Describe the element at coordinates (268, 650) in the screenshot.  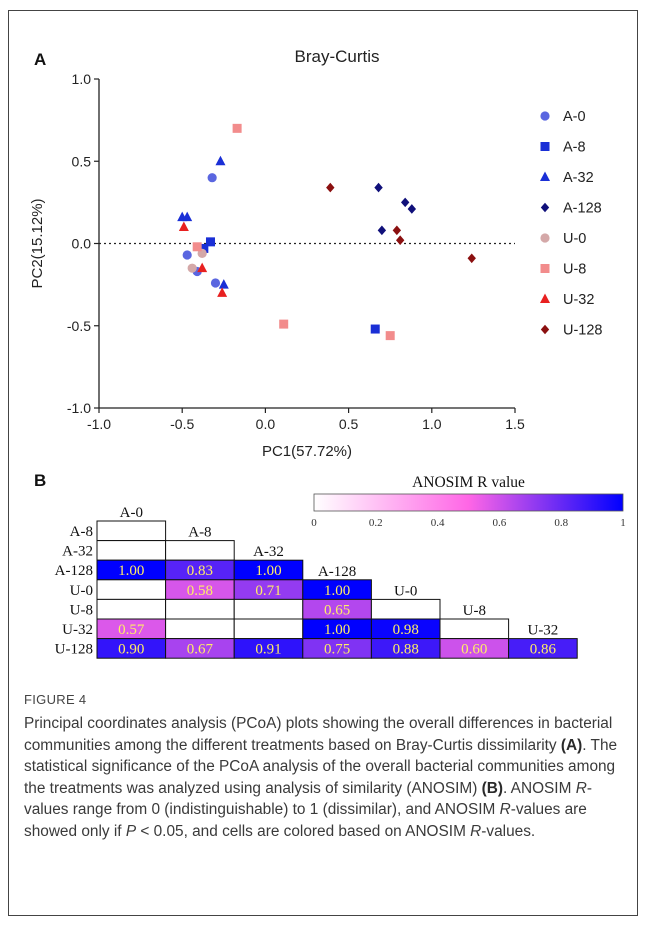
I see `cell-value-label: 0.91` at that location.